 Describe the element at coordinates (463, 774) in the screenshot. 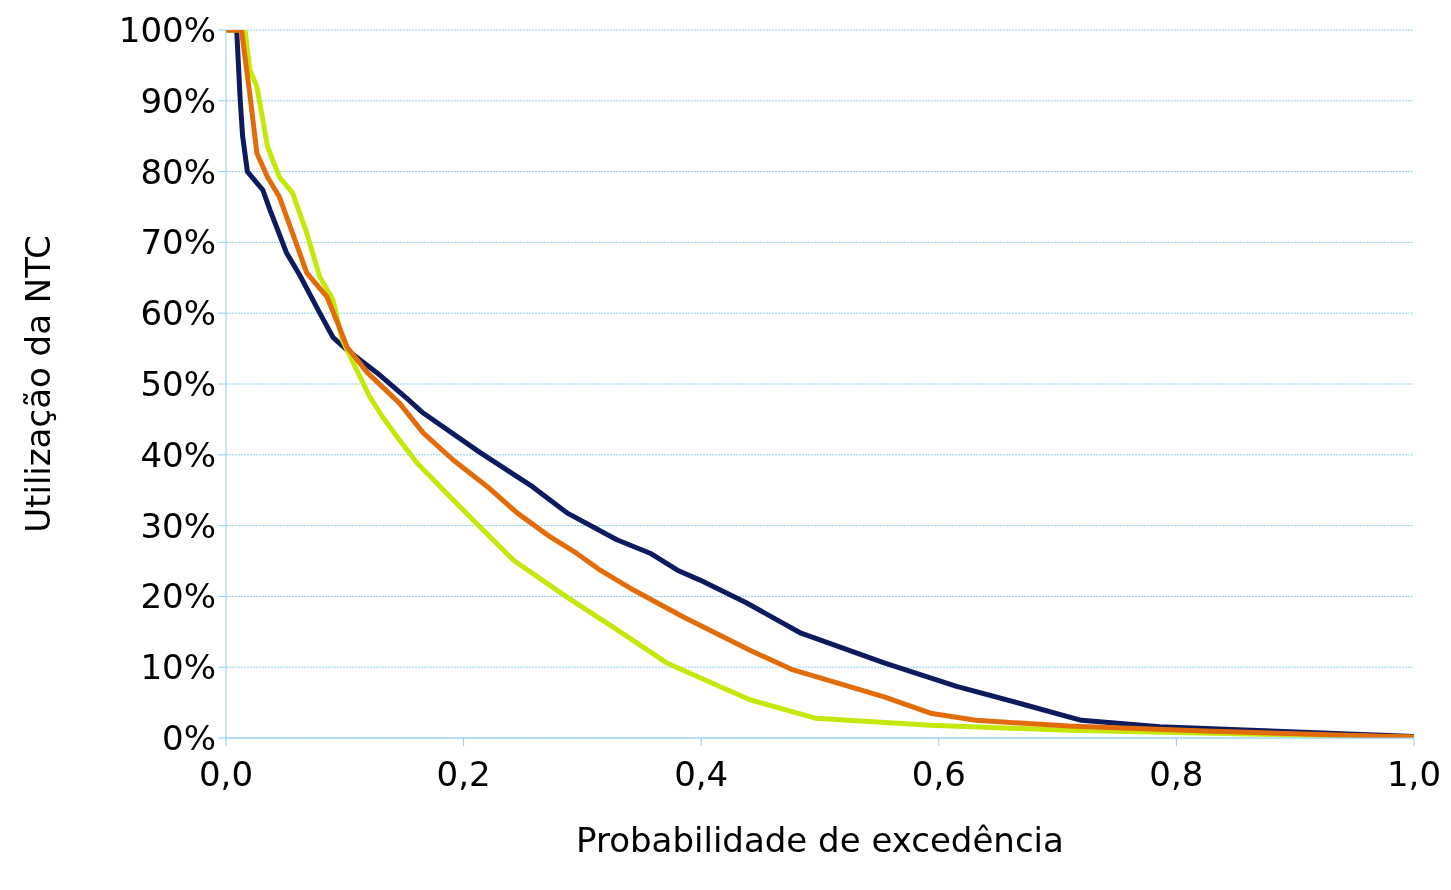

I see `x-tick-label: 0,2` at that location.